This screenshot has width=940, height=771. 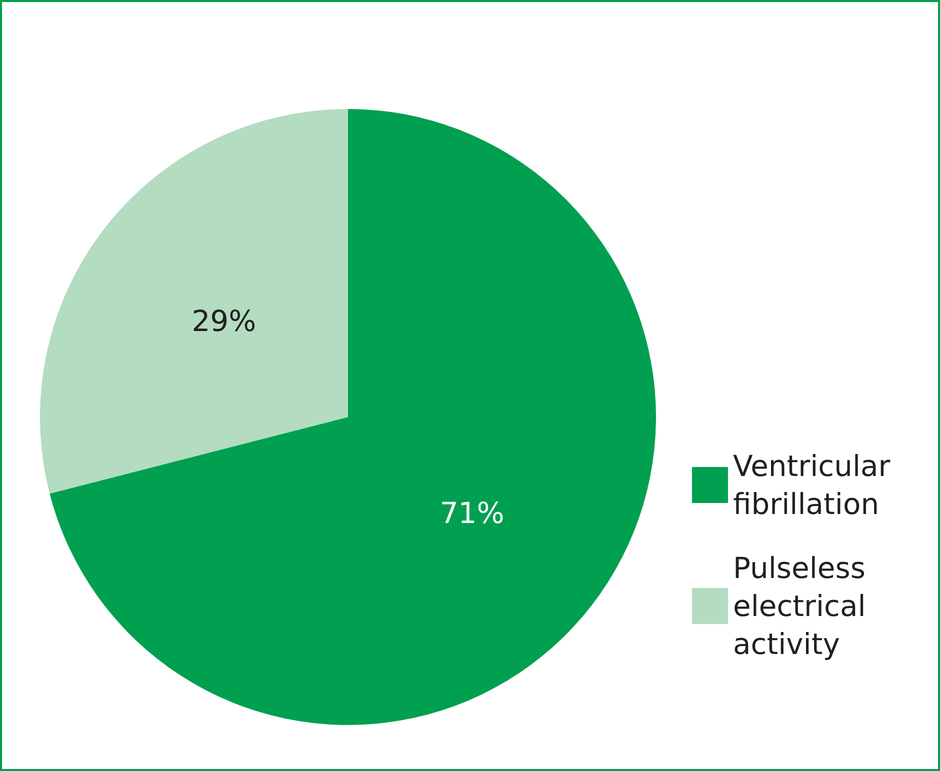 I want to click on legend-label: Ventricular fibrillation, so click(x=816, y=485).